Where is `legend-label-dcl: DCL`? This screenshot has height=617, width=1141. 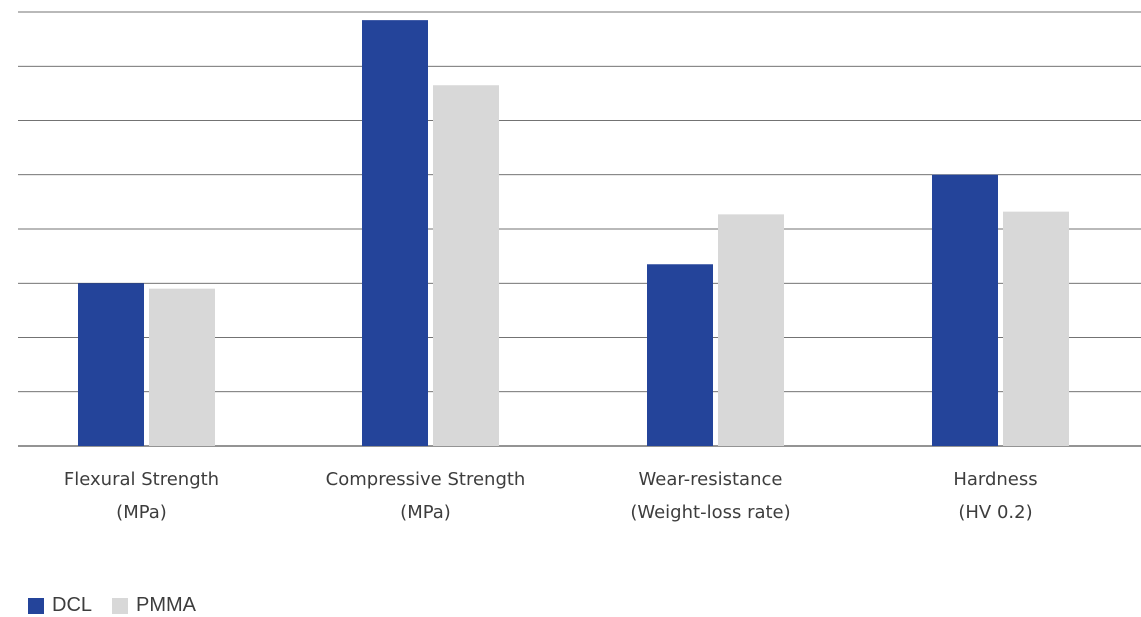
legend-label-dcl: DCL is located at coordinates (72, 605).